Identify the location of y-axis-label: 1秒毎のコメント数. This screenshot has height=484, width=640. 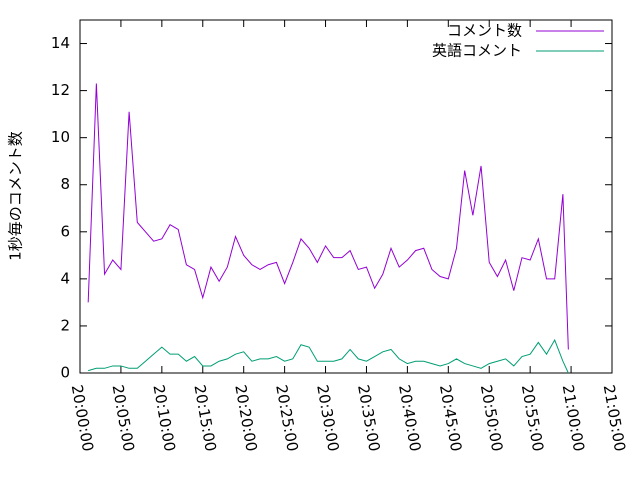
(16, 196).